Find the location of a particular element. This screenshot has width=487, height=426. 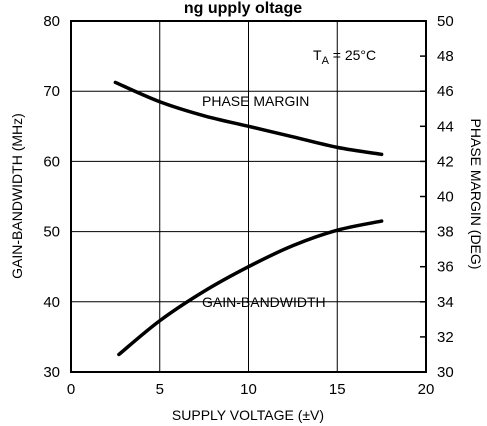

x-axis-ticks: 0 5 10 15 20 is located at coordinates (251, 389).